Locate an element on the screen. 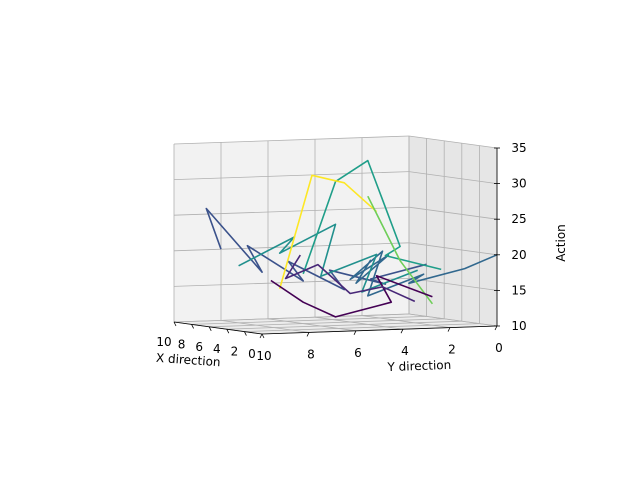 This screenshot has width=640, height=480. floor-pane is located at coordinates (335, 324).